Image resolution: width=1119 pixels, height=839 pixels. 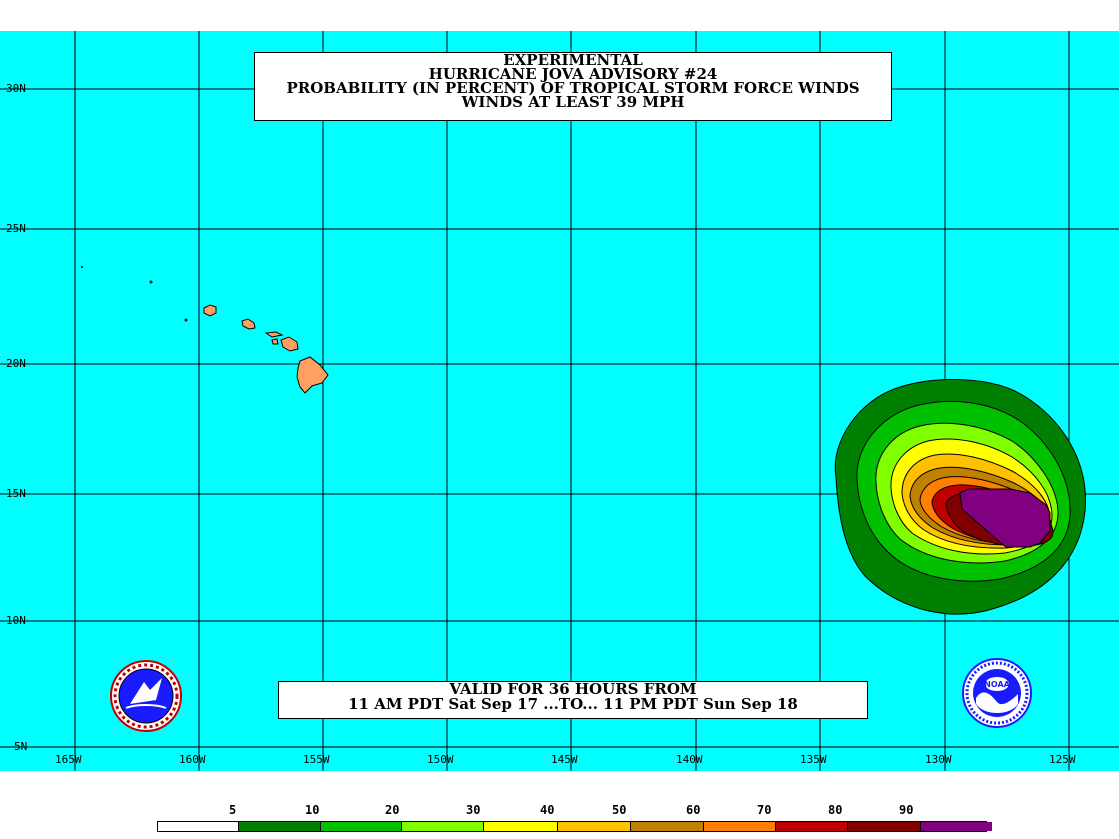 I want to click on legend-label-40: 40, so click(x=547, y=810).